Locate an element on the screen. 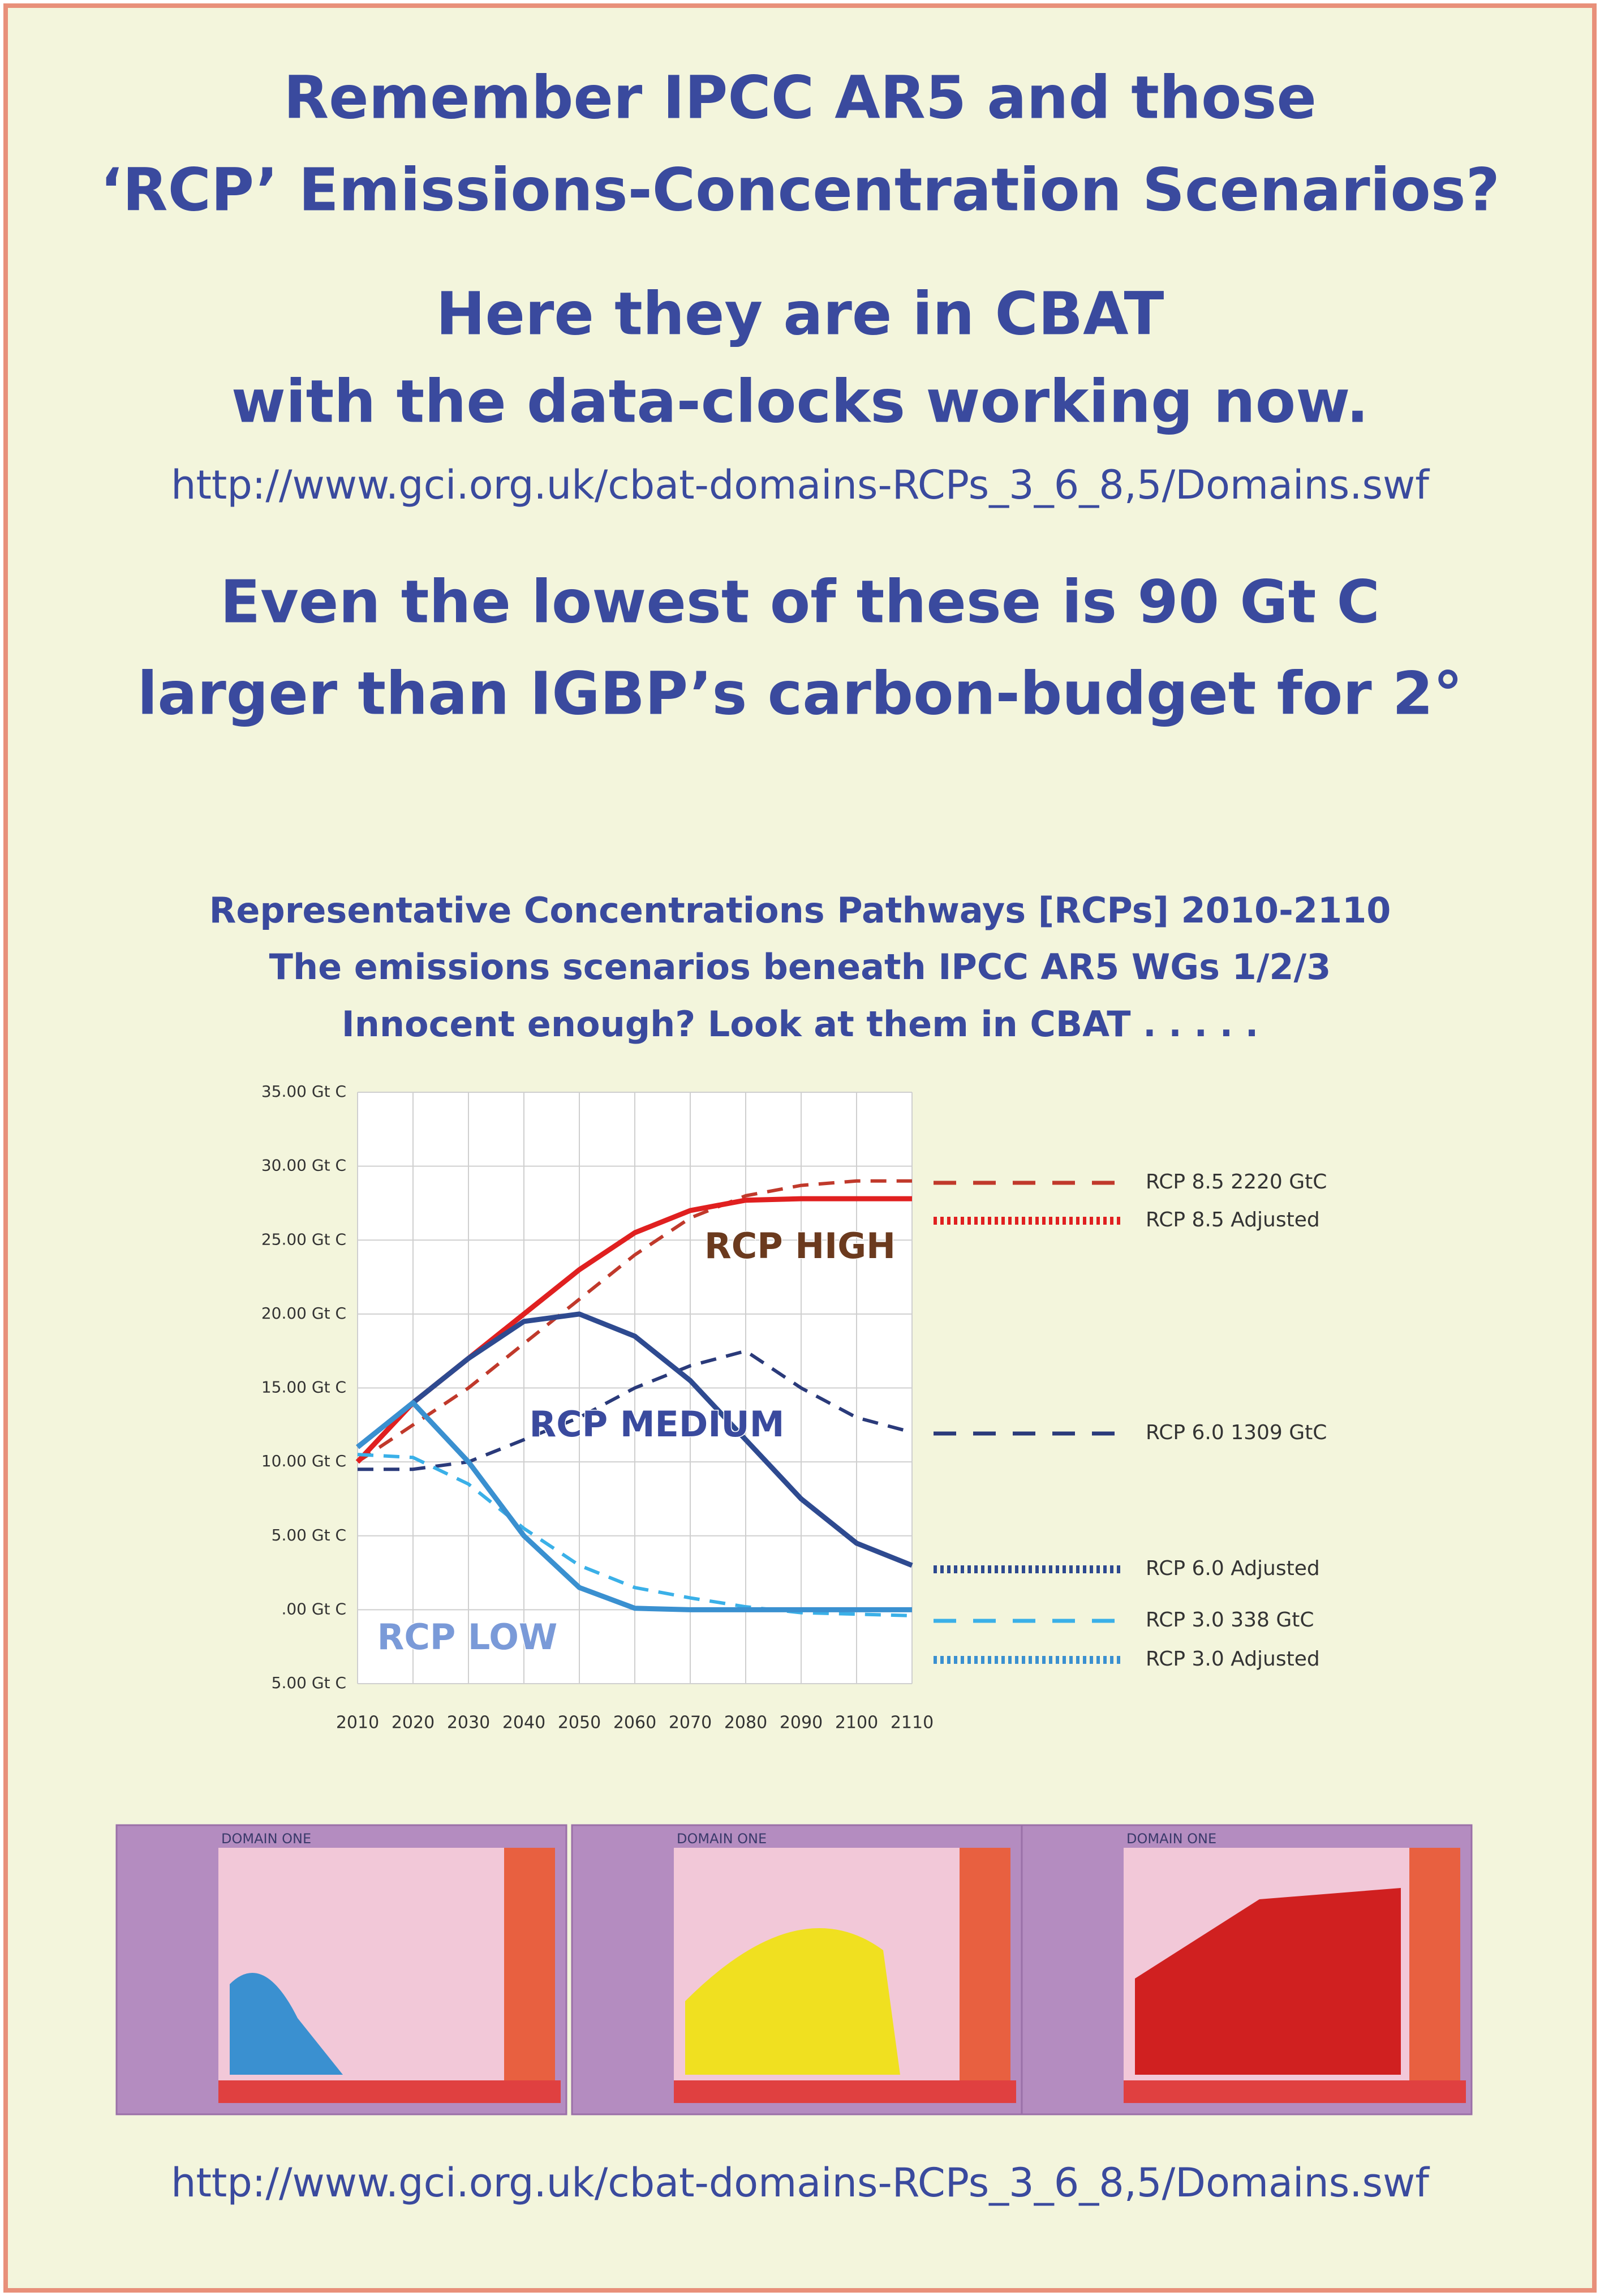 This screenshot has width=1600, height=2296. x-tick-label: 2110 is located at coordinates (912, 1723).